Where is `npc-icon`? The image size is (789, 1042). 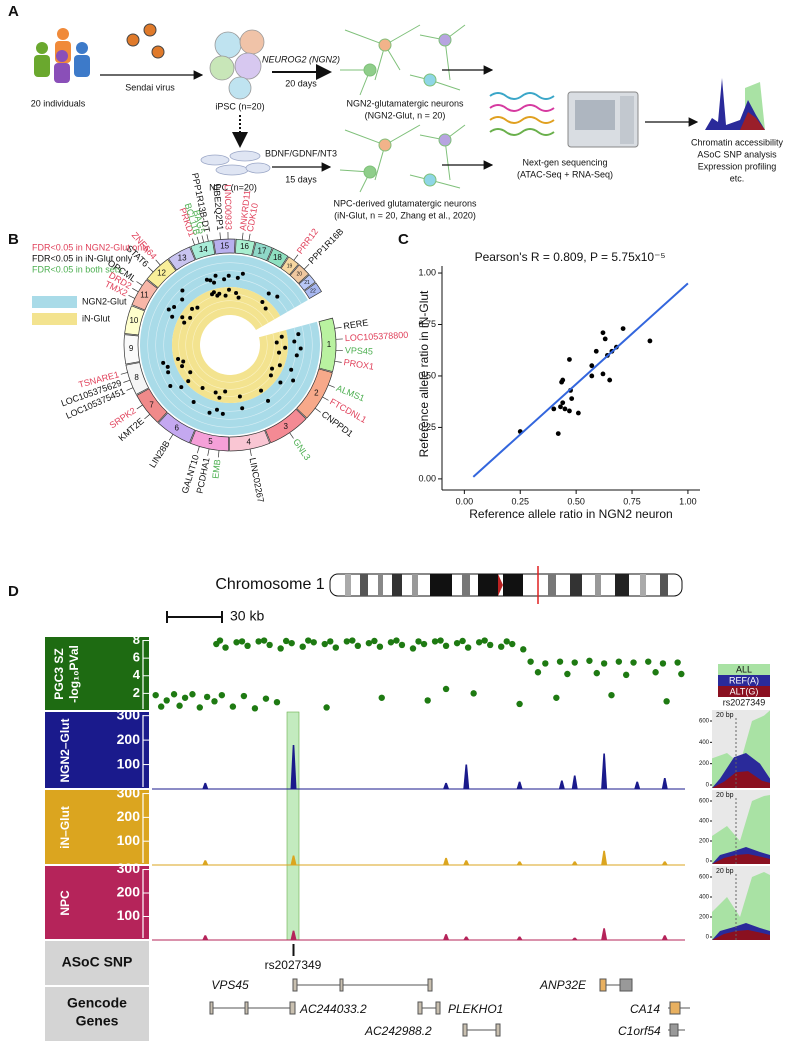
npc-icon is located at coordinates (235, 163).